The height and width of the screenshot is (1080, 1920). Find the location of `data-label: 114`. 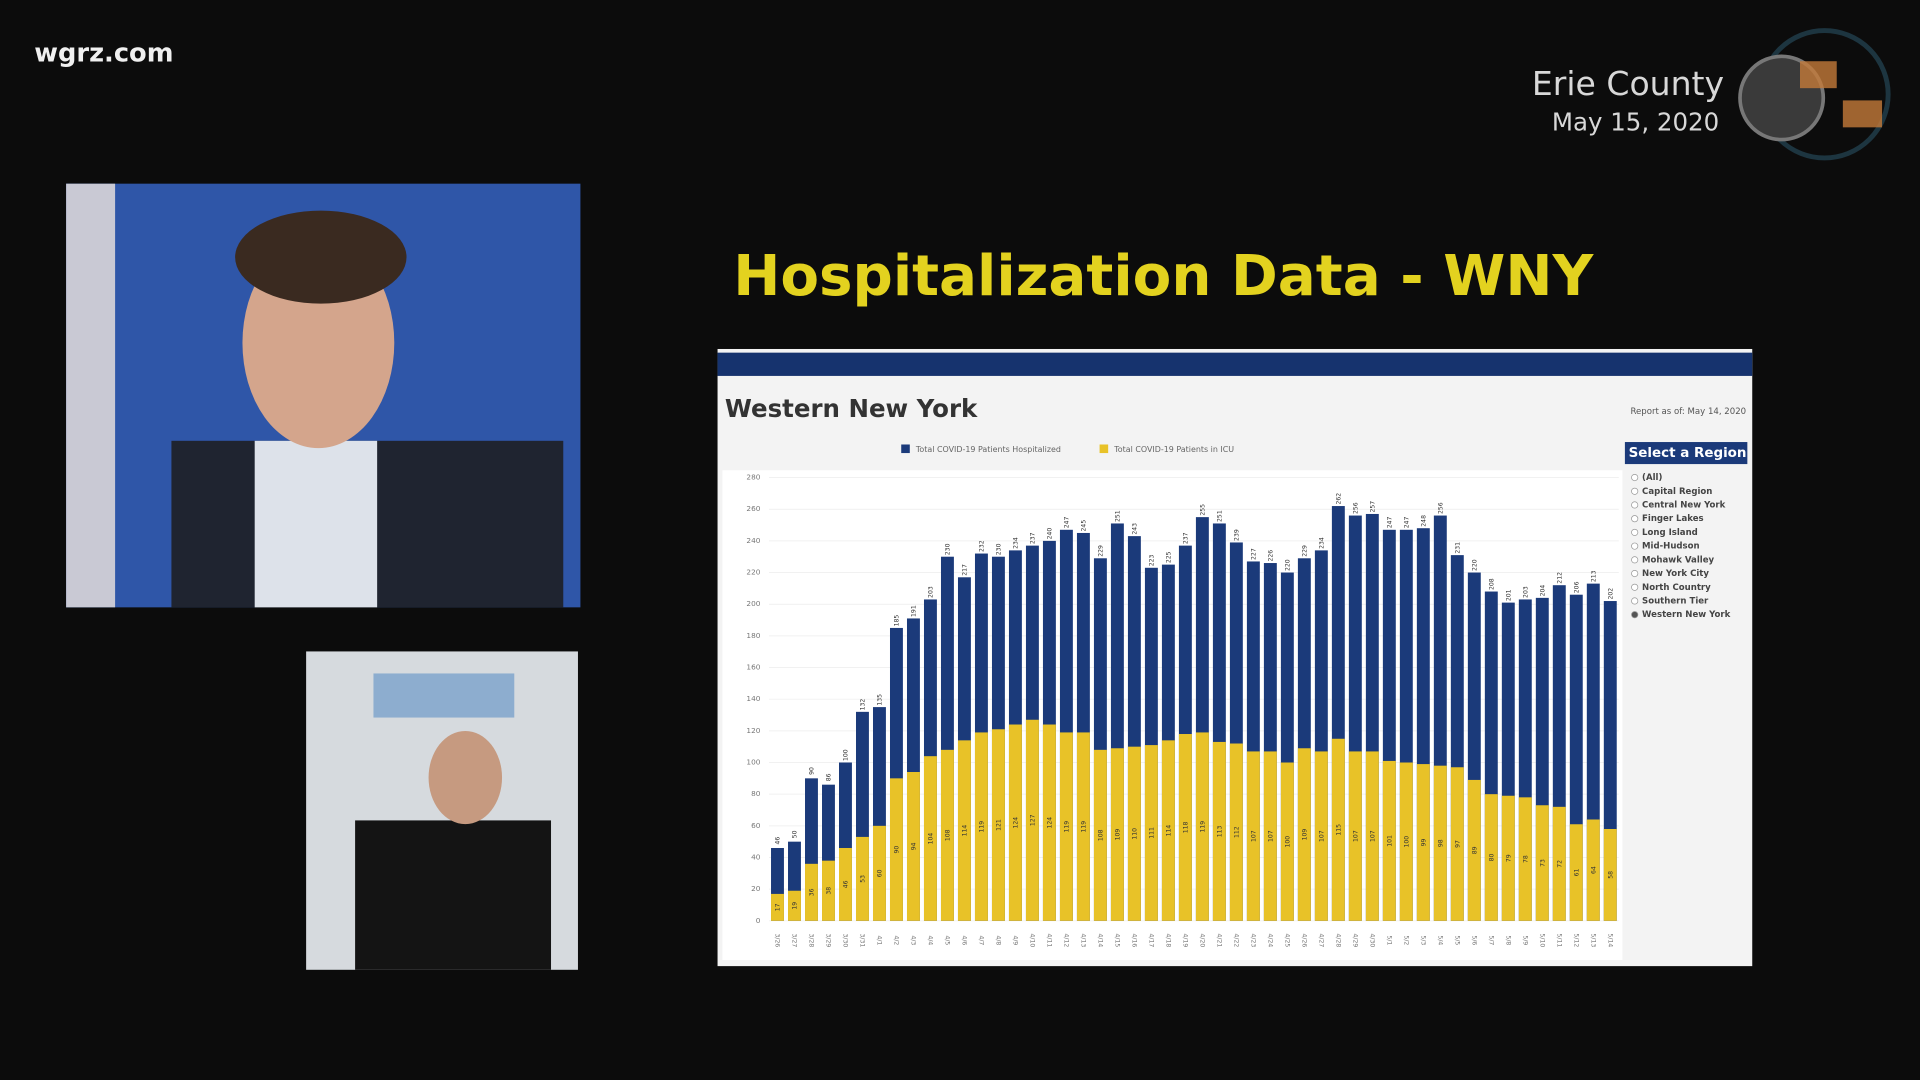

data-label: 114 is located at coordinates (1168, 831).